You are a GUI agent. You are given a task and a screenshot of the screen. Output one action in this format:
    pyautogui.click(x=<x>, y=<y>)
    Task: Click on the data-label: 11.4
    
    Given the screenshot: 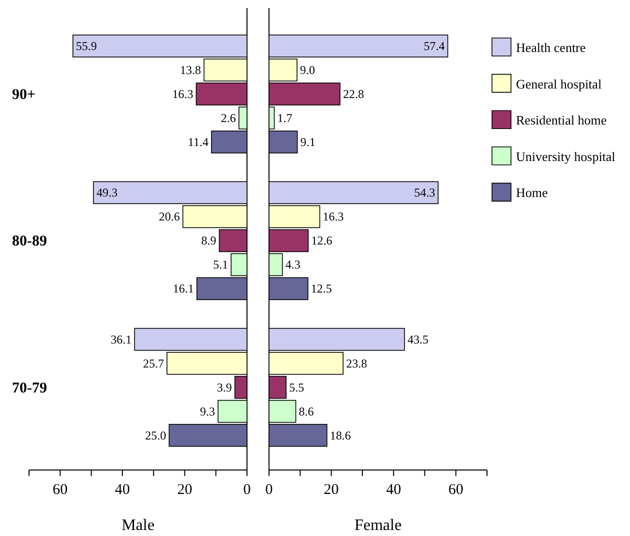 What is the action you would take?
    pyautogui.click(x=198, y=142)
    